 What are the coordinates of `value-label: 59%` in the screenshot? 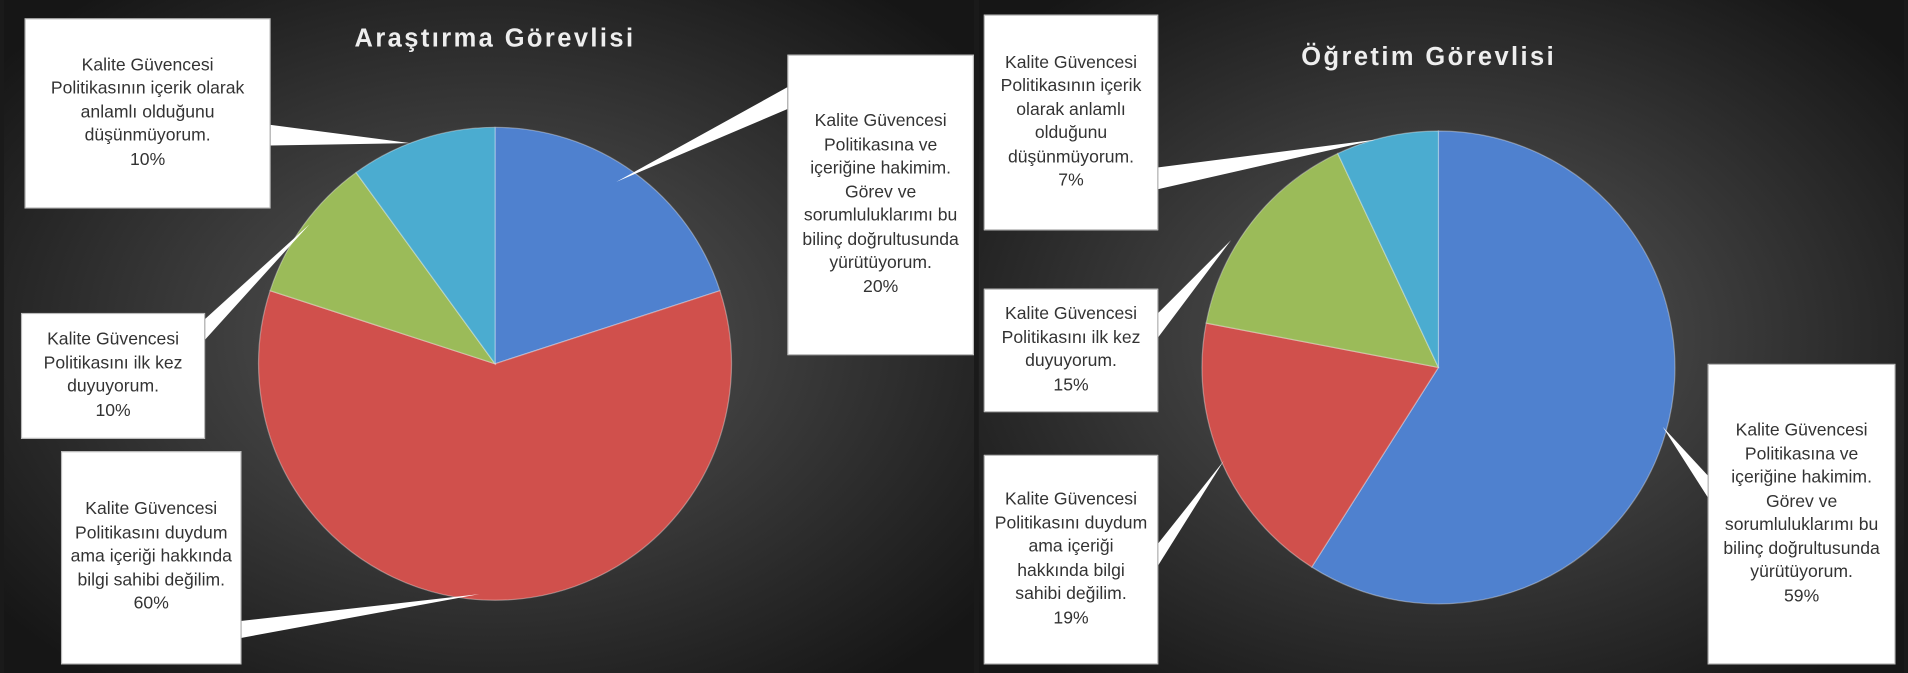 It's located at (1802, 596).